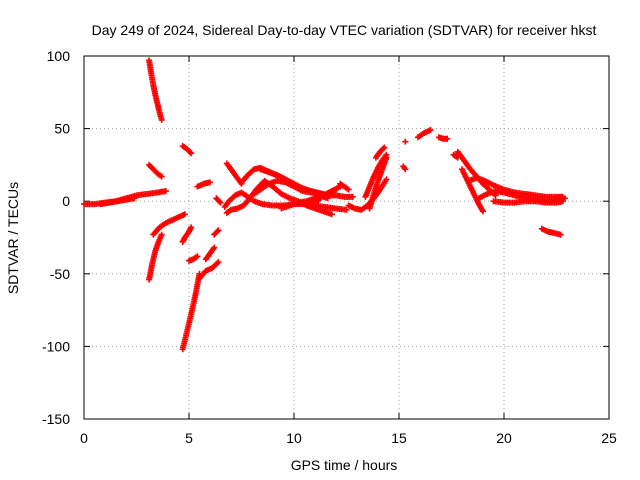  I want to click on series-t3, so click(155, 90).